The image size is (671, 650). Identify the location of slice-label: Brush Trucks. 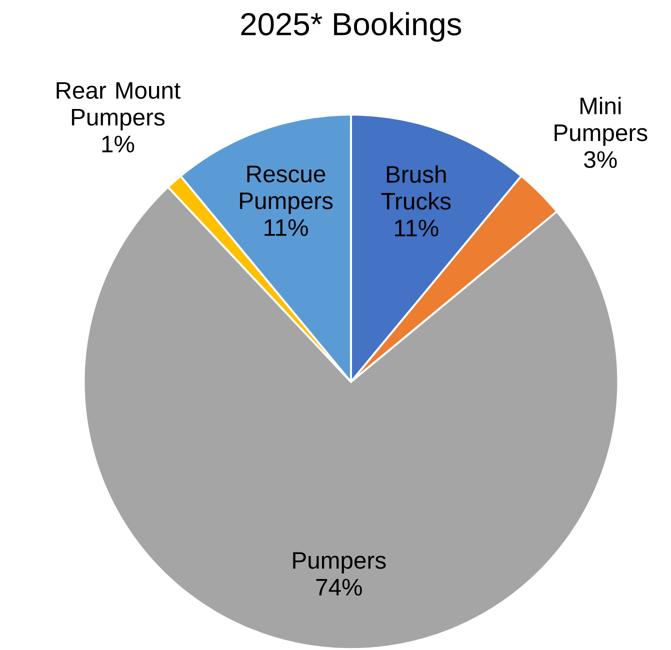
(416, 187).